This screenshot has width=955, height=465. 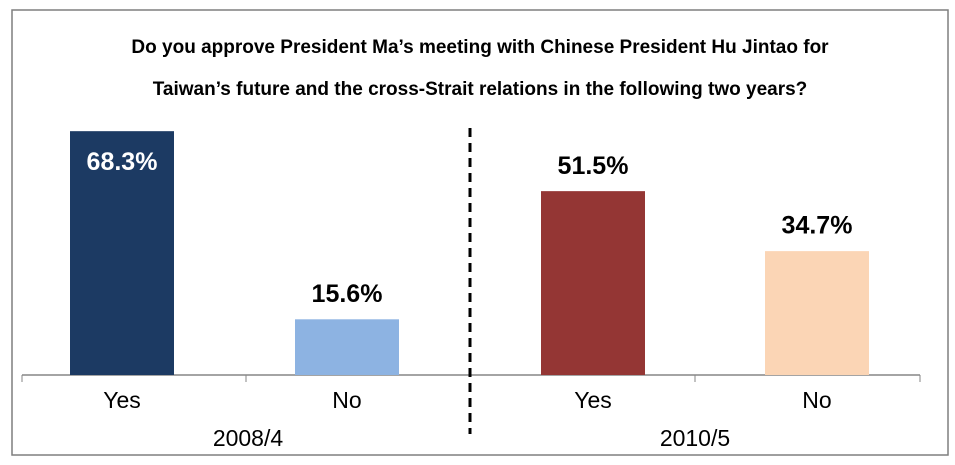 I want to click on data-label: 51.5%, so click(x=593, y=166).